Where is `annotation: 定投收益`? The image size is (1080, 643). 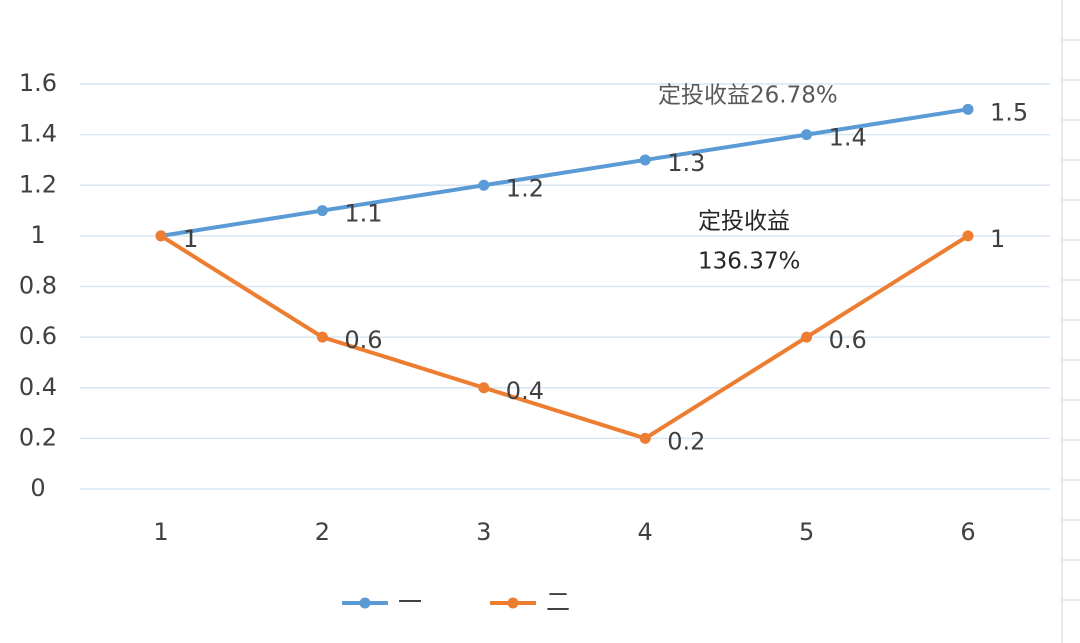
annotation: 定投收益 is located at coordinates (744, 222).